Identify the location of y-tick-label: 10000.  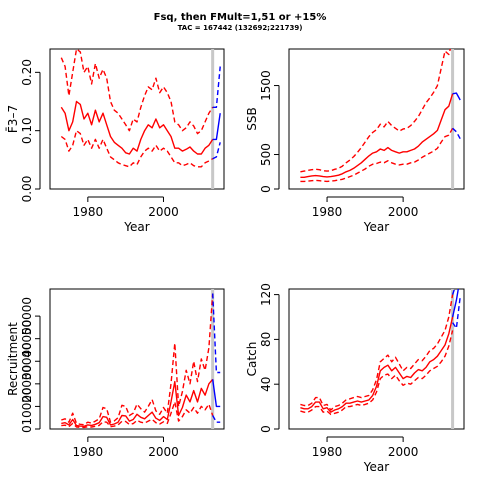
(27, 406).